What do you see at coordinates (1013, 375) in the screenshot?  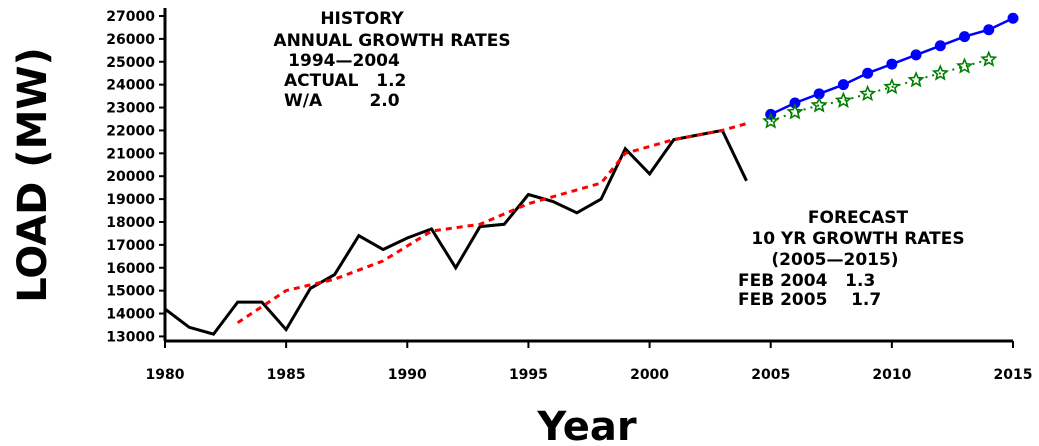 I see `x-tick-label: 2015` at bounding box center [1013, 375].